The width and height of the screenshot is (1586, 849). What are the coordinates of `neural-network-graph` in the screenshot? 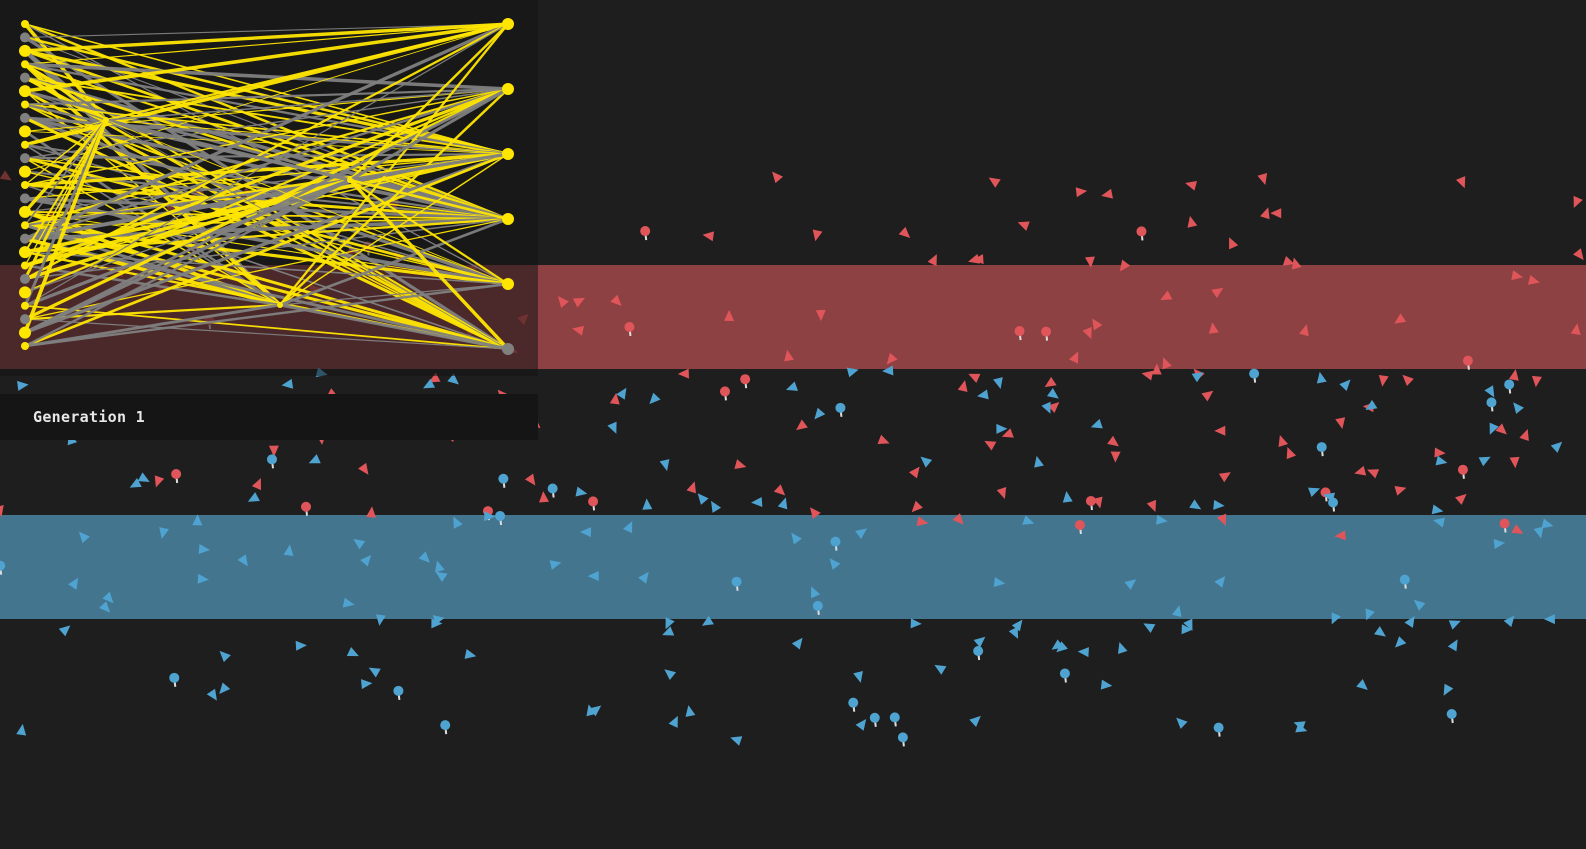 It's located at (266, 186).